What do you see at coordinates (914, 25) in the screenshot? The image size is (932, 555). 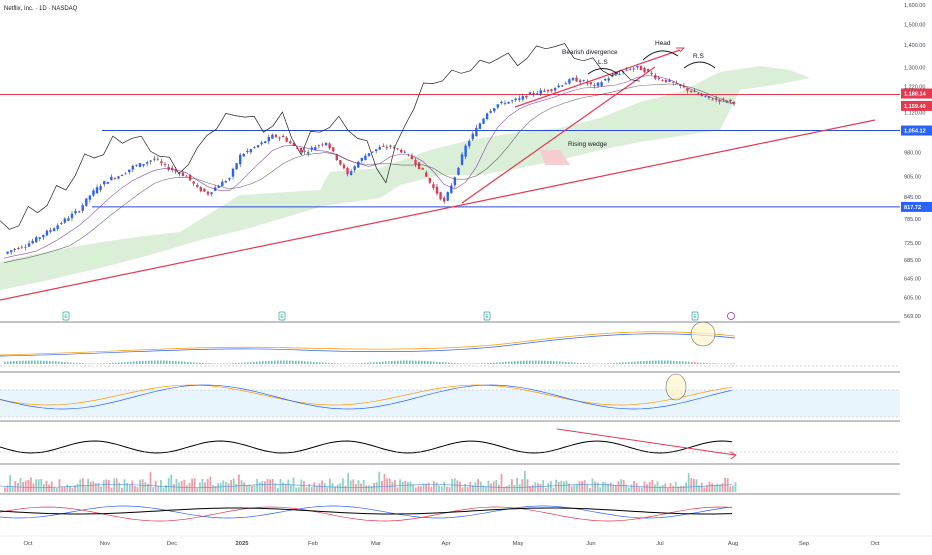 I see `price-axis-label: 1,500.00` at bounding box center [914, 25].